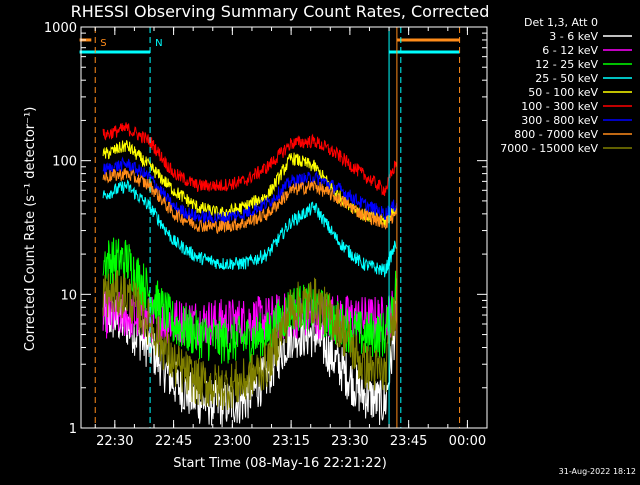 The width and height of the screenshot is (640, 485). What do you see at coordinates (103, 43) in the screenshot?
I see `annotation-s: S` at bounding box center [103, 43].